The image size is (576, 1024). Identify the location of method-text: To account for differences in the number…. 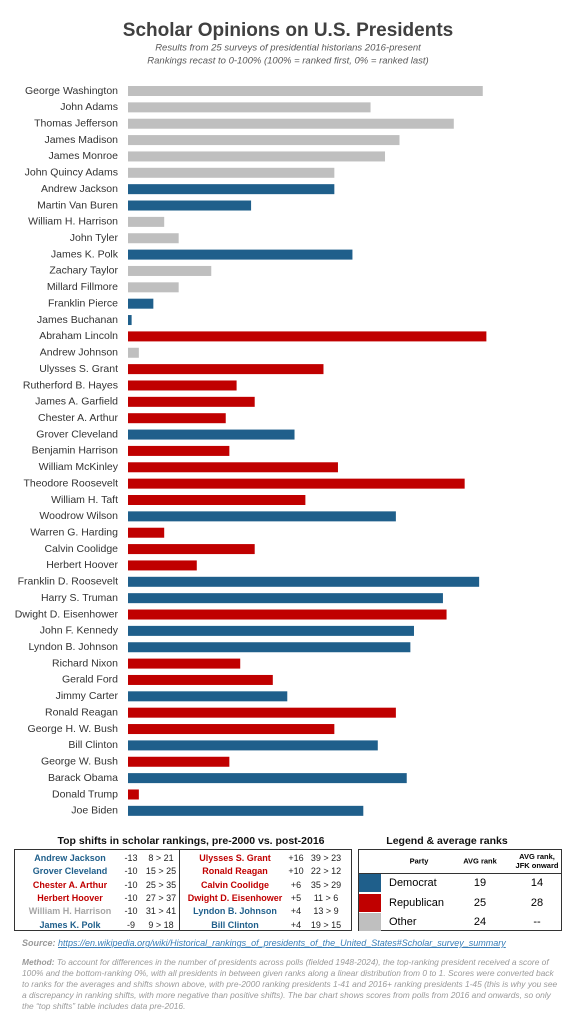
(290, 984).